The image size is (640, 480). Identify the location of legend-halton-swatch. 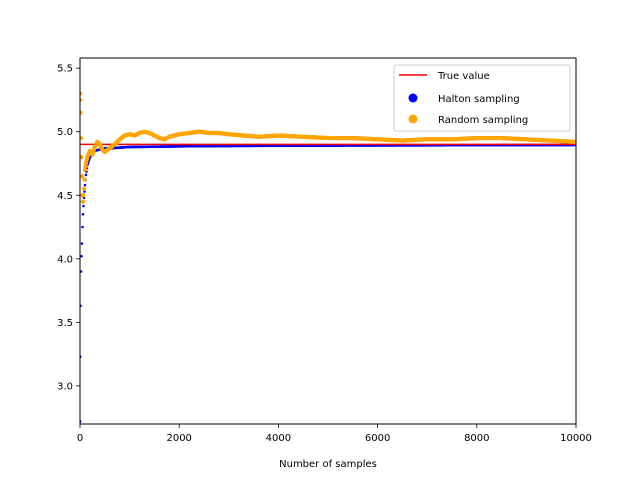
(413, 98).